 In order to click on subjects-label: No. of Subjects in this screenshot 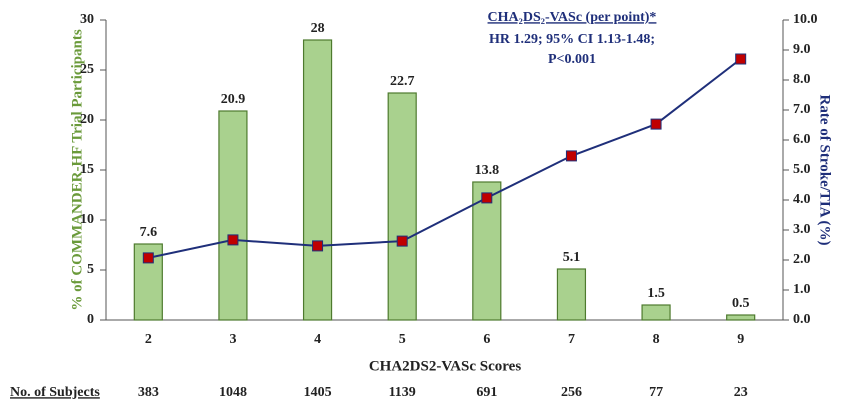, I will do `click(55, 392)`.